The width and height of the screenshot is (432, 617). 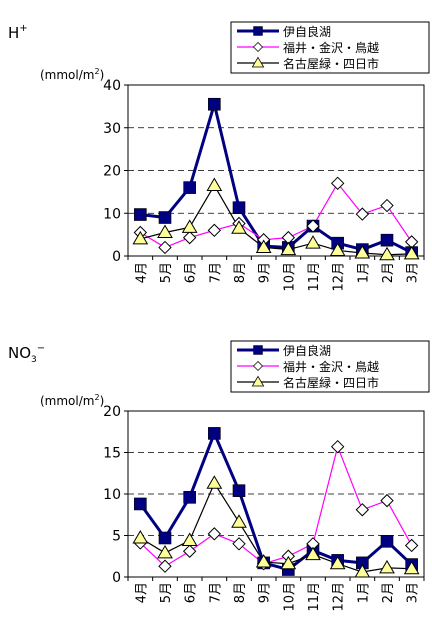 What do you see at coordinates (141, 592) in the screenshot?
I see `x-tick-label: 4月` at bounding box center [141, 592].